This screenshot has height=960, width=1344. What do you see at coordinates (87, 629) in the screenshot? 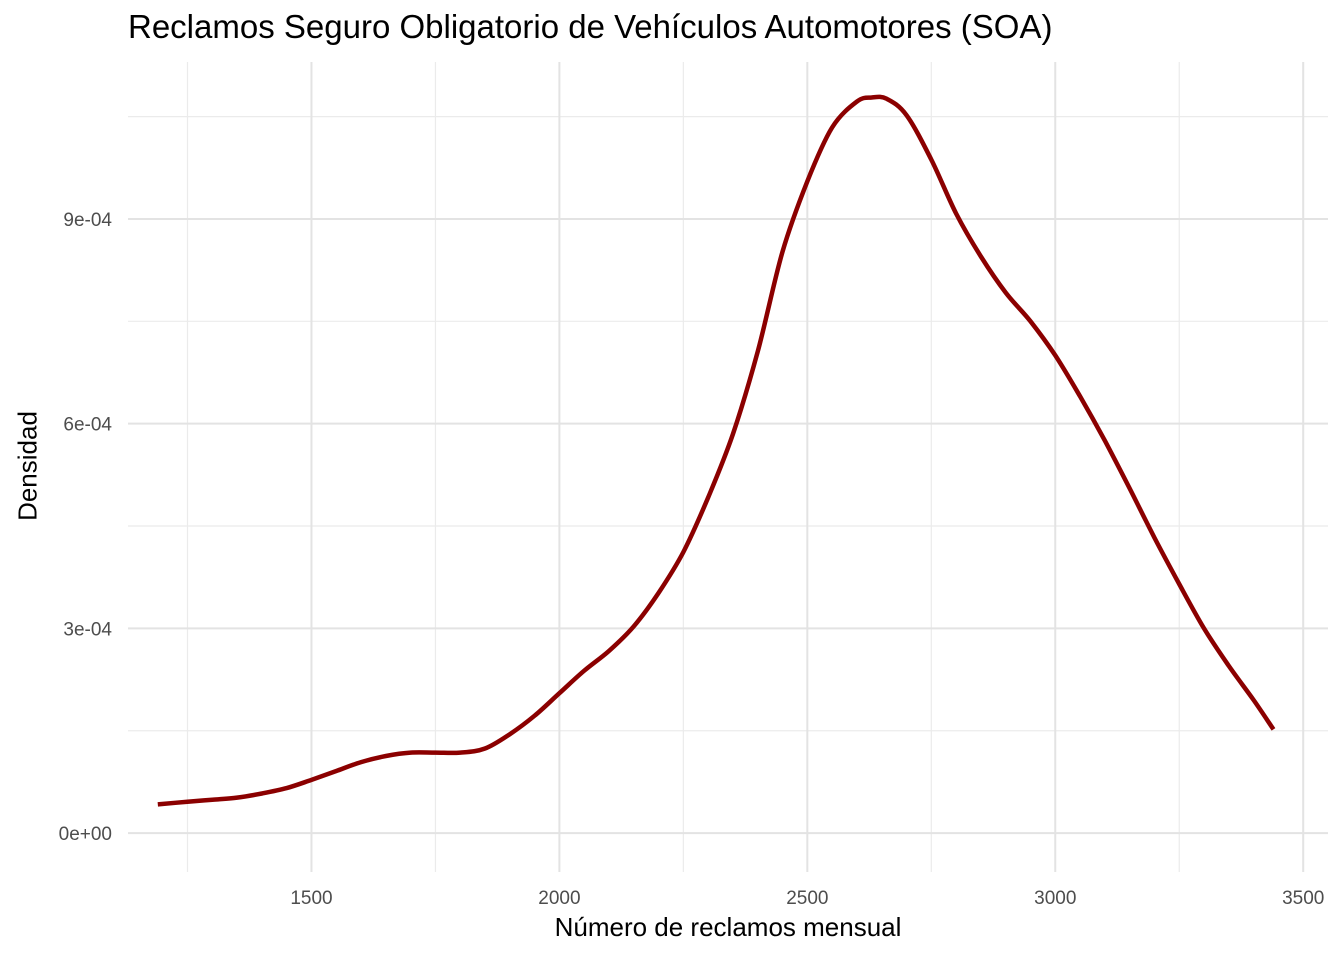
I see `y-tick-label: 3e-04` at bounding box center [87, 629].